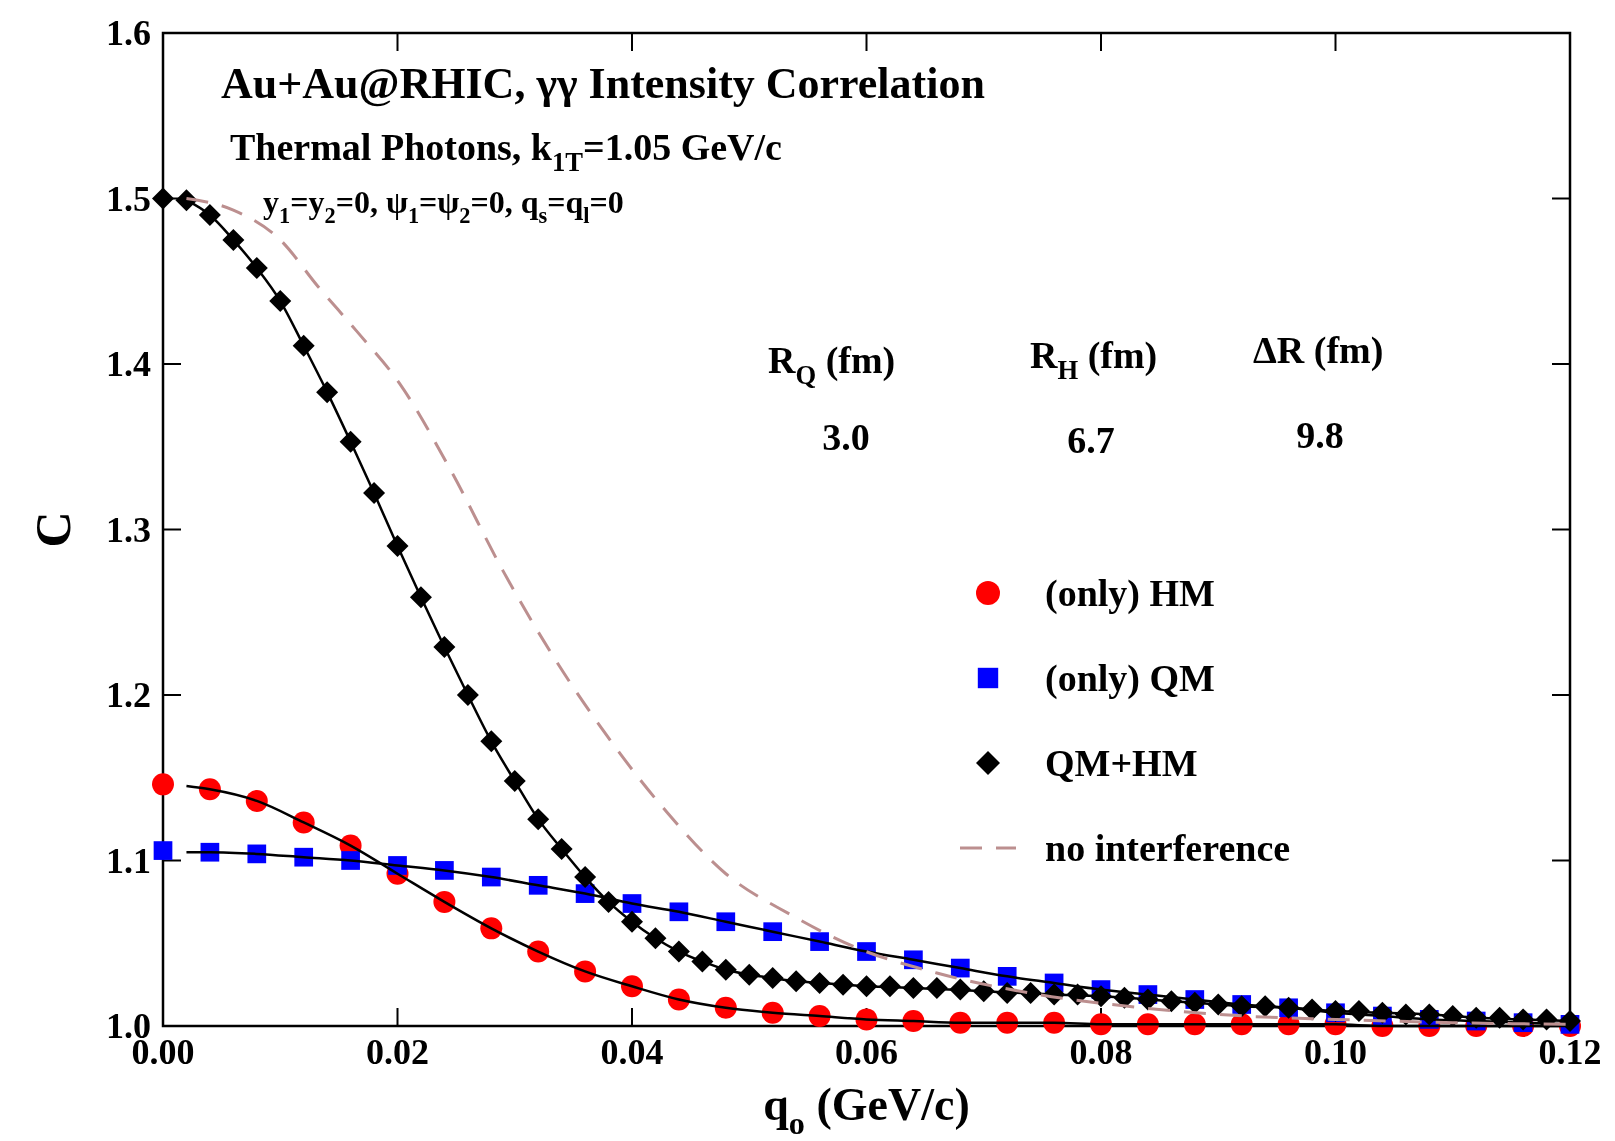 The height and width of the screenshot is (1141, 1615). I want to click on y-axis-title: C, so click(53, 529).